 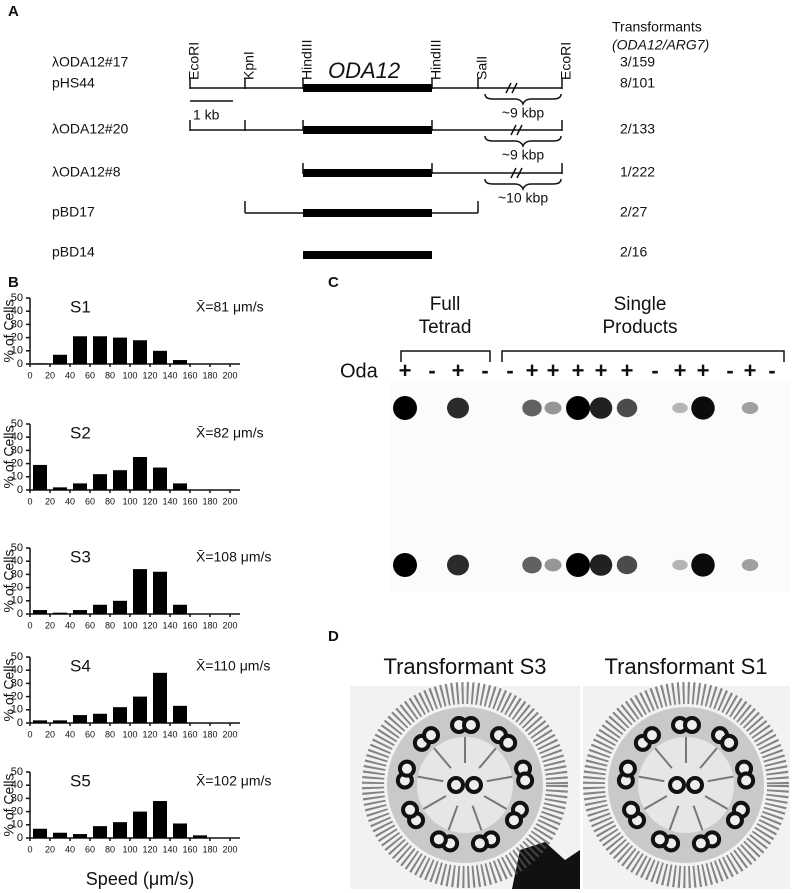 What do you see at coordinates (86, 172) in the screenshot?
I see `clone-name: λODA12#8` at bounding box center [86, 172].